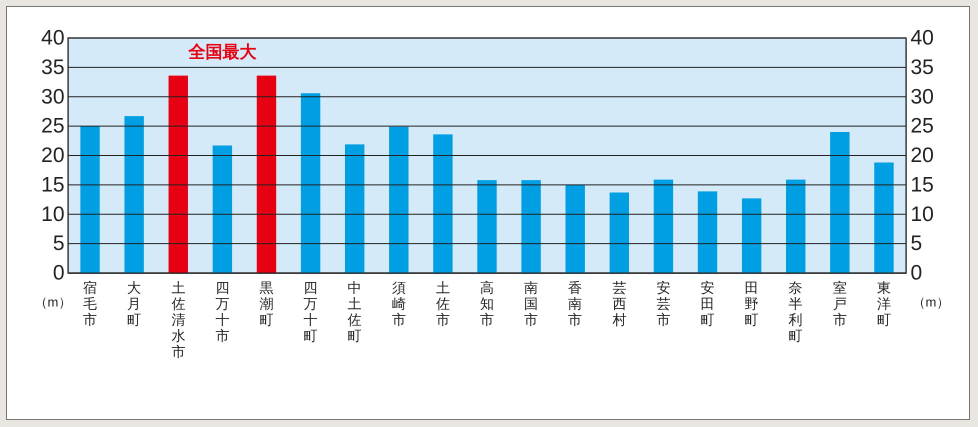 This screenshot has width=978, height=427. I want to click on annotation: 全国最大, so click(222, 52).